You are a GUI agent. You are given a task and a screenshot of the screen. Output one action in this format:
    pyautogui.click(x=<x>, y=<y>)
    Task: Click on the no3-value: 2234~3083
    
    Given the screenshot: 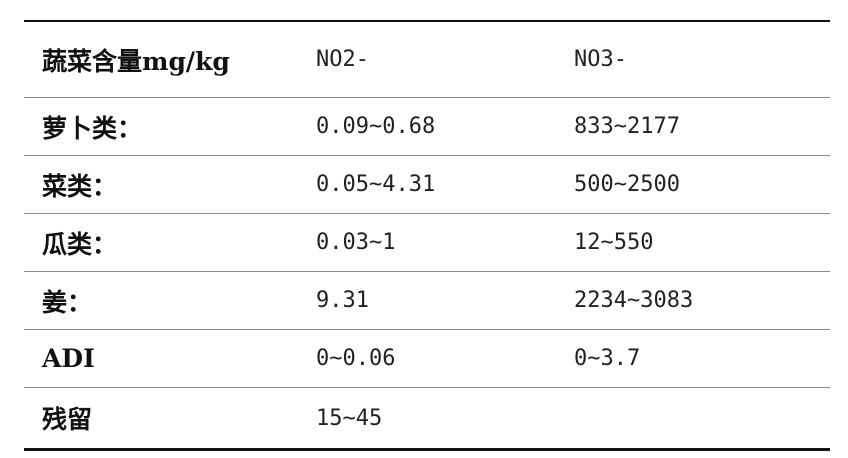 What is the action you would take?
    pyautogui.click(x=634, y=300)
    